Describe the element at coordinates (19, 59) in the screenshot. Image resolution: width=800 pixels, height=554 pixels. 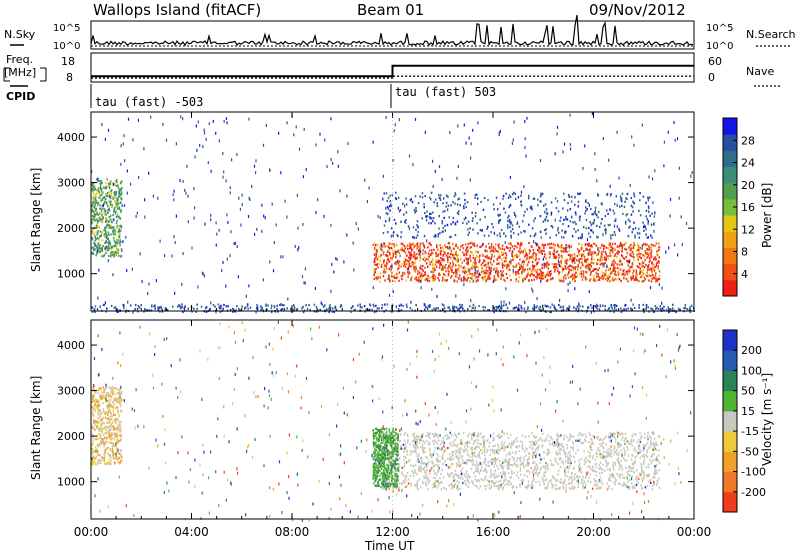
I see `freq-label: Freq.` at that location.